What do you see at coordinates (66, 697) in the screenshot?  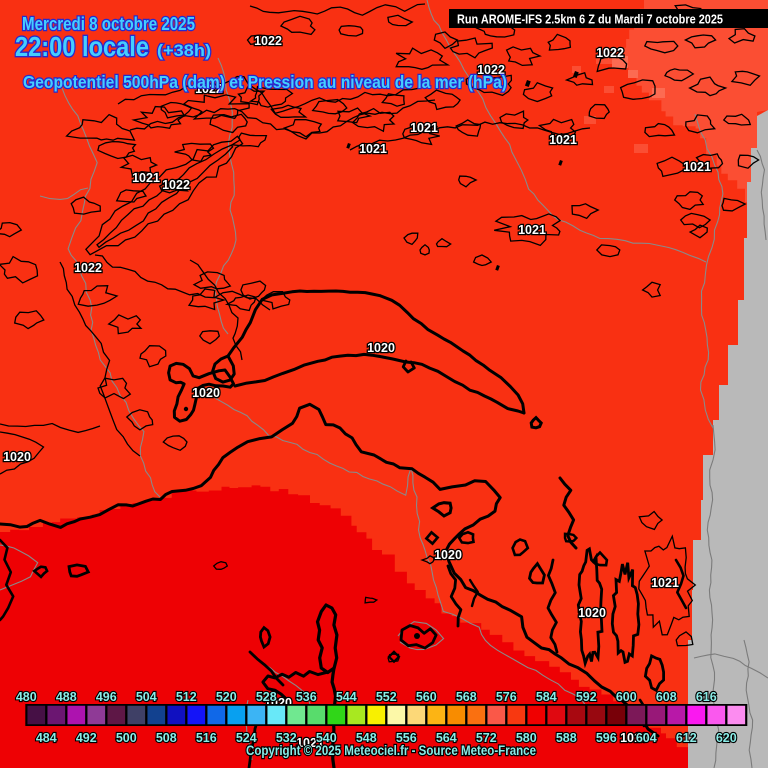 I see `svg-text: 488` at bounding box center [66, 697].